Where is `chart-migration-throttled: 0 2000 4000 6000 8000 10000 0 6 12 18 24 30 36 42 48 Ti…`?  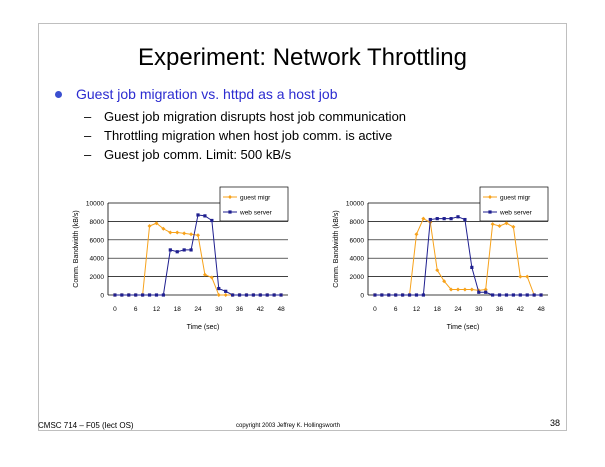
chart-migration-throttled: 0 2000 4000 6000 8000 10000 0 6 12 18 24 30 36 42 48 Ti… is located at coordinates (441, 258).